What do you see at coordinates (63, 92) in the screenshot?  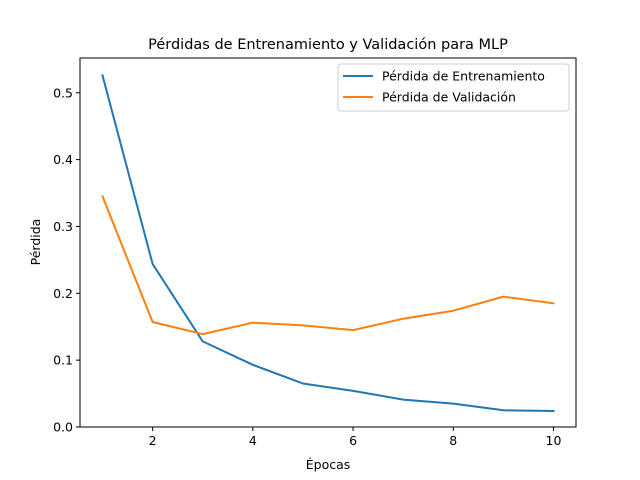 I see `y-tick-label: 0.5` at bounding box center [63, 92].